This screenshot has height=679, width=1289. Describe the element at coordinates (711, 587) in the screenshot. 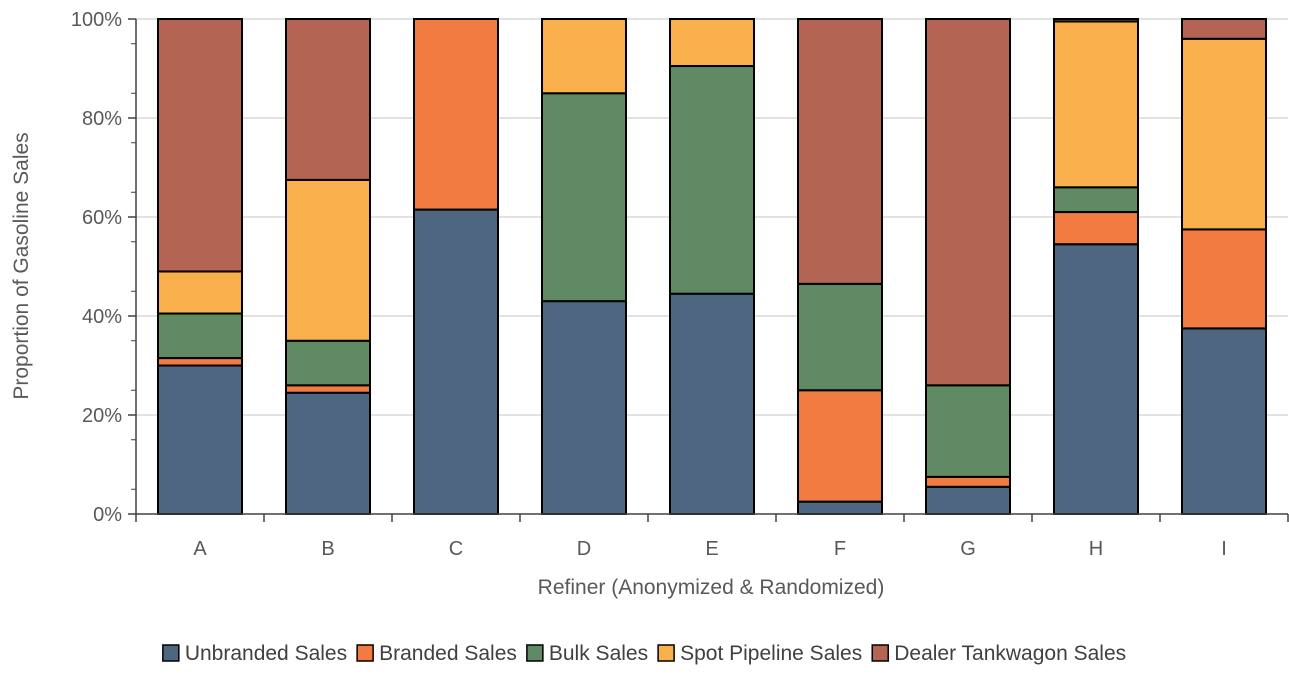

I see `x-axis-title: Refiner (Anonymized & Randomized)` at that location.